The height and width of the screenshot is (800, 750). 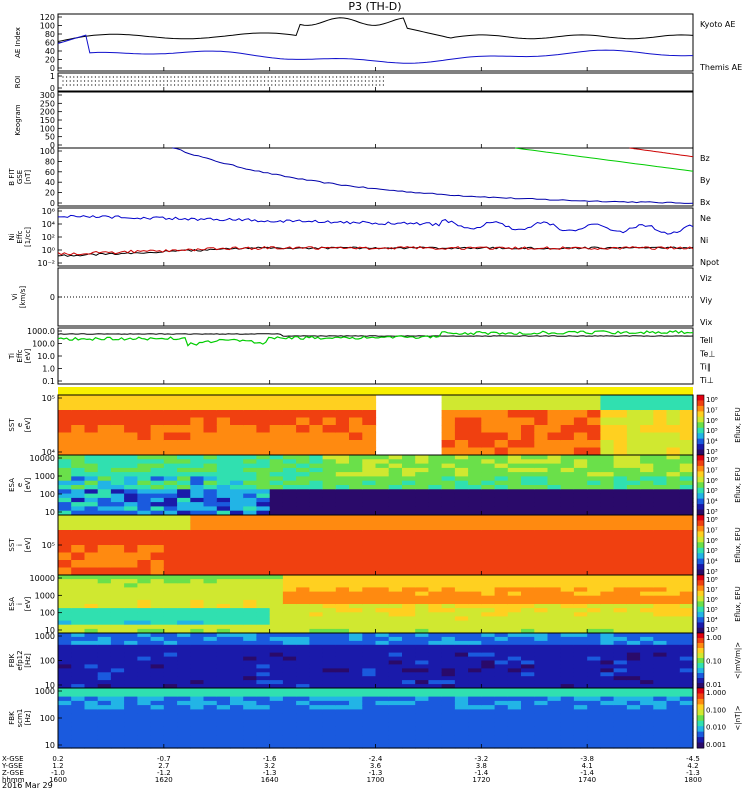 I want to click on sst_i-cbar-cell, so click(x=700, y=566).